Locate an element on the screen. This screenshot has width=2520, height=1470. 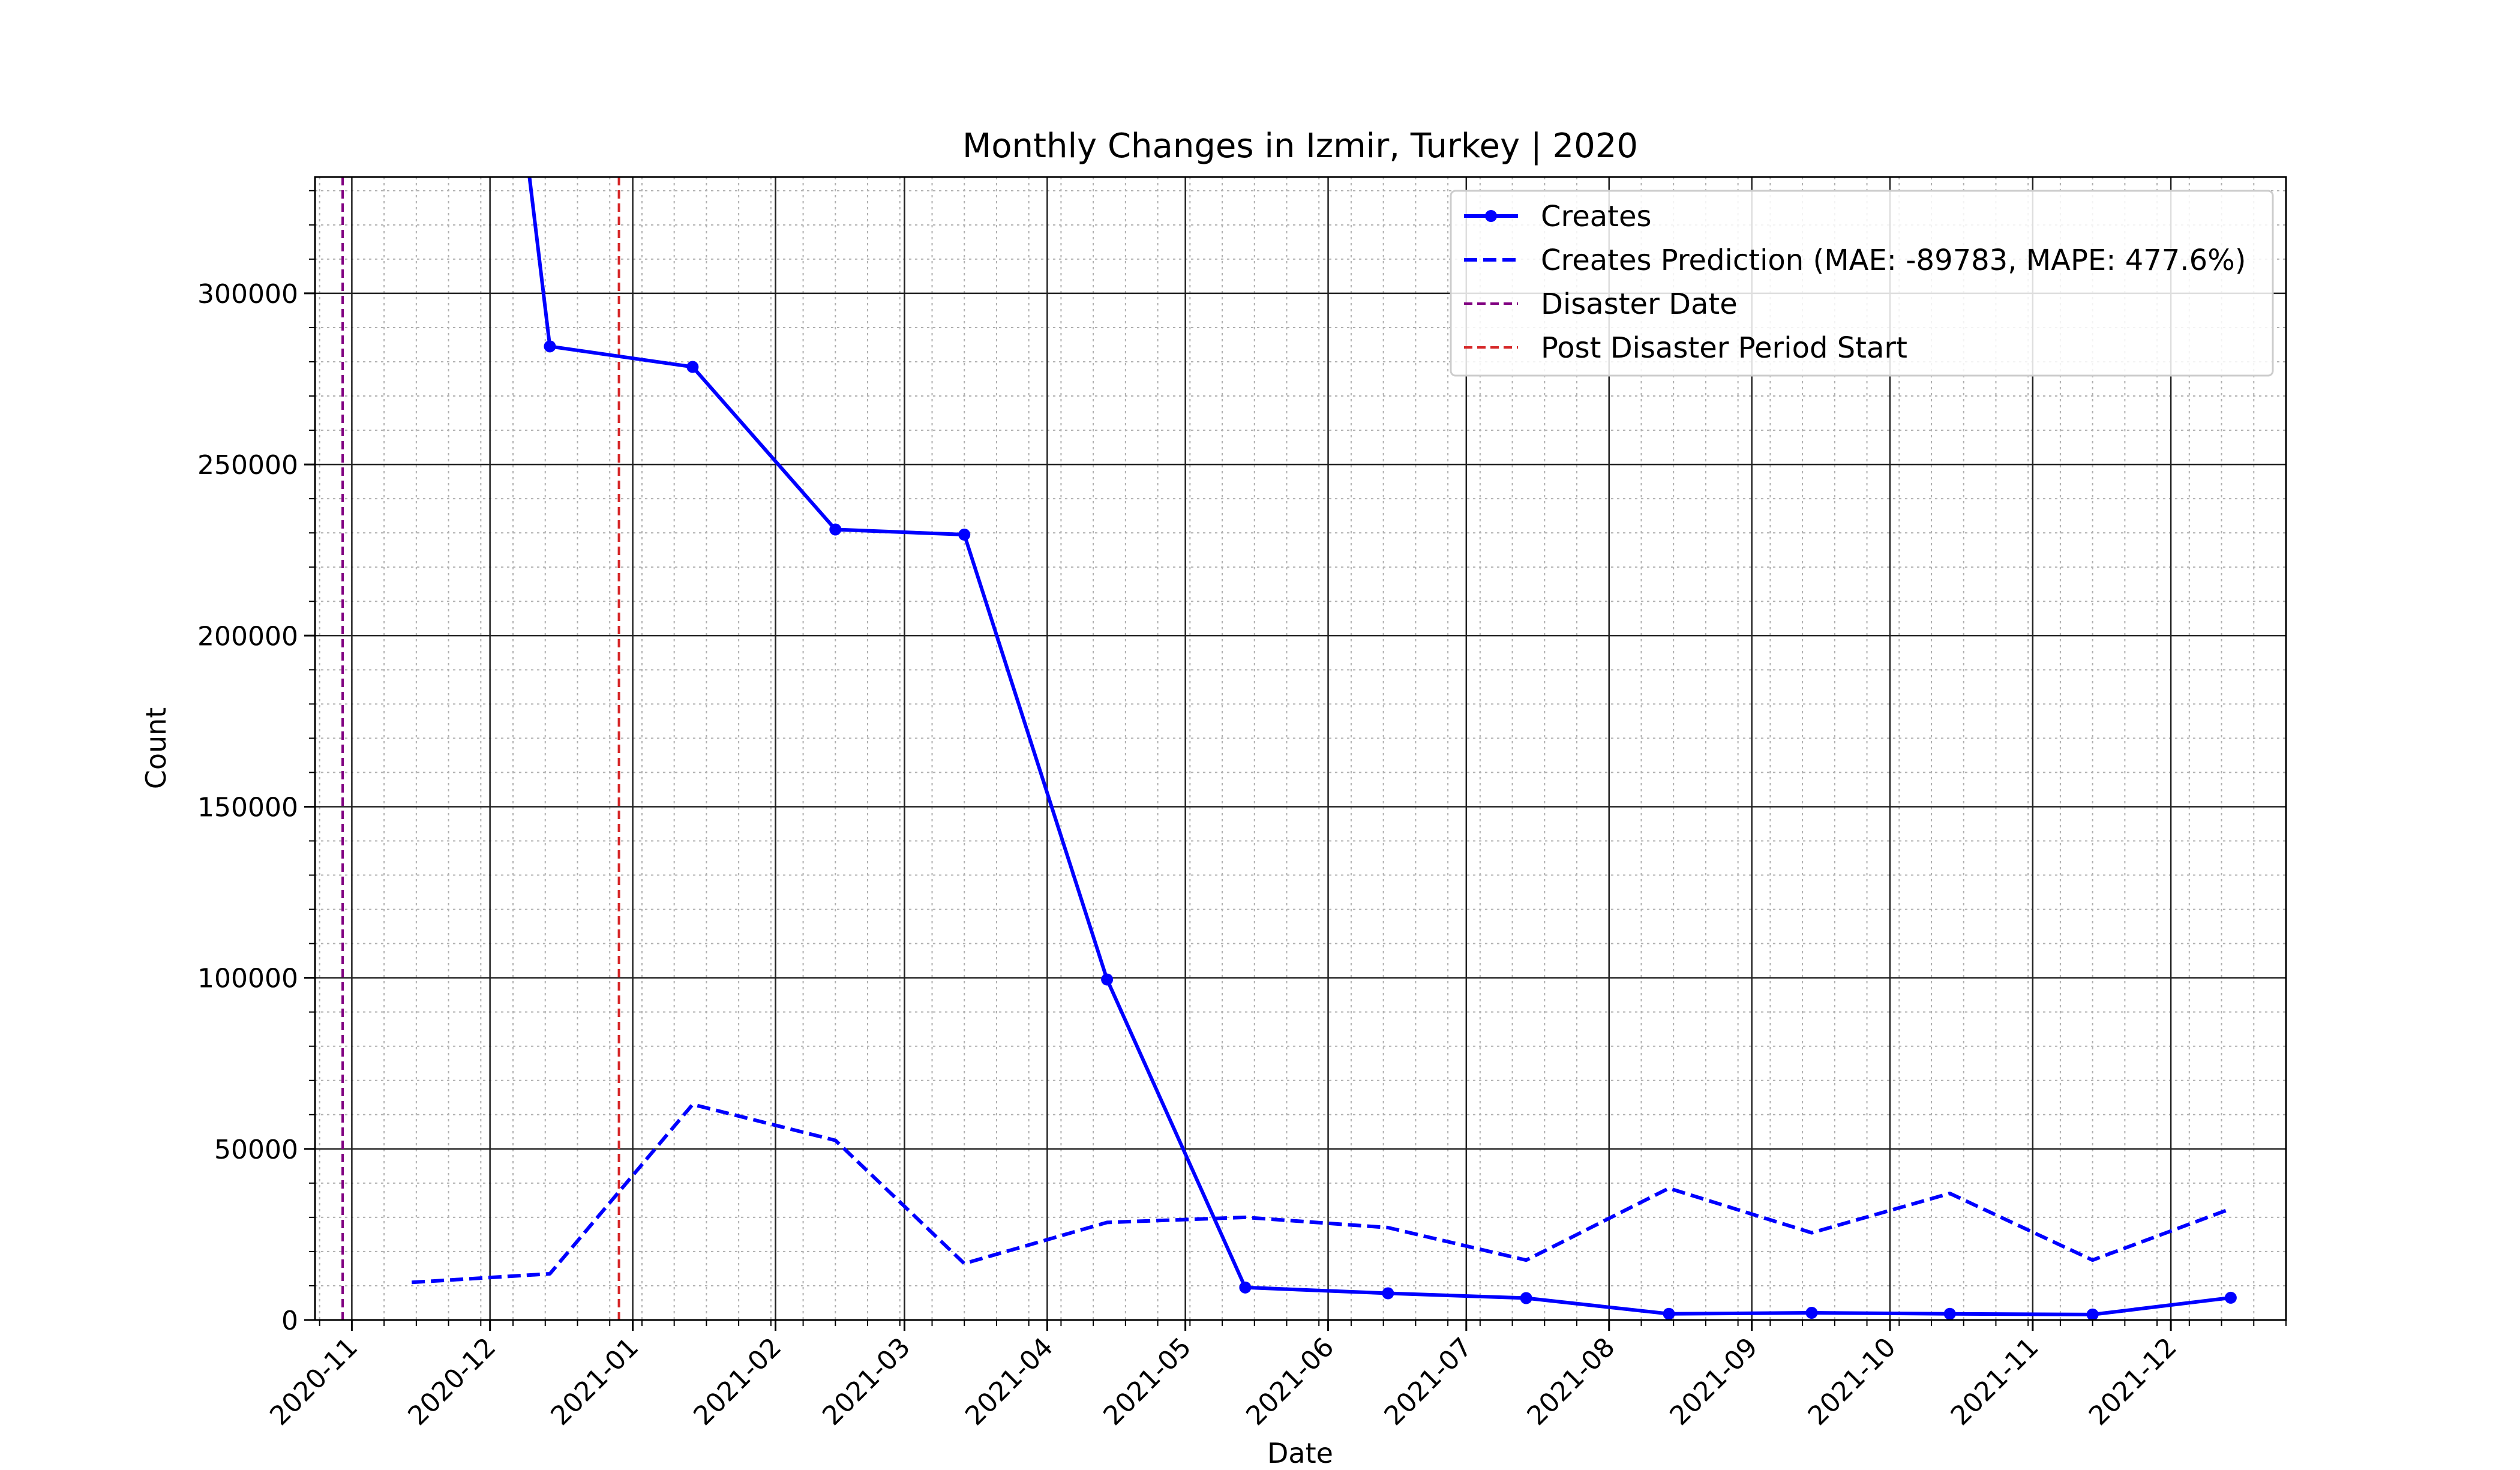
legend-box is located at coordinates (1862, 283).